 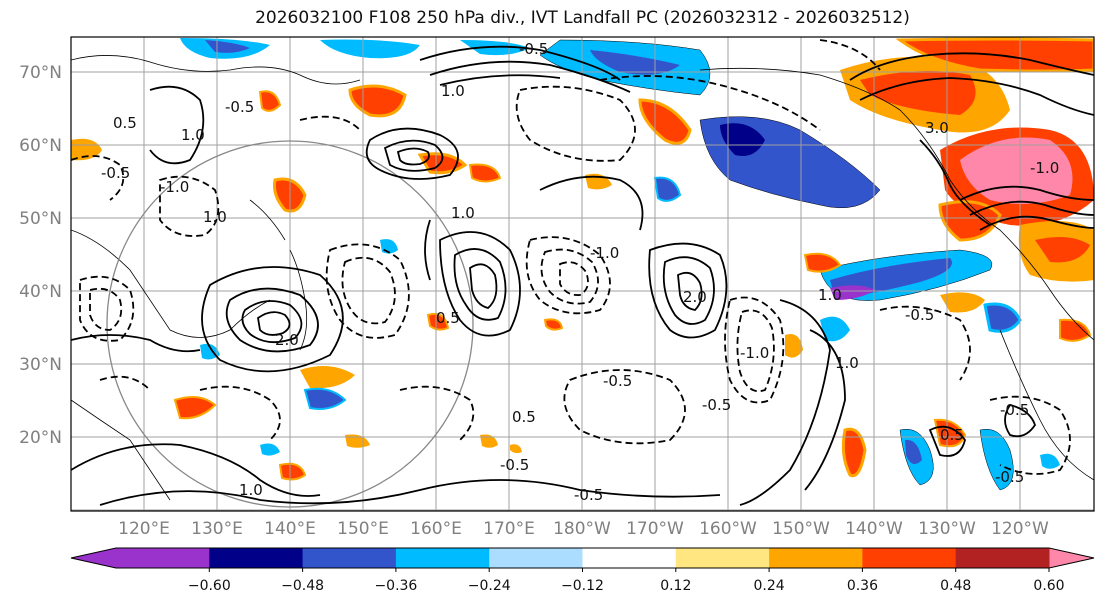 I want to click on lat-label: 30°N, so click(x=40, y=365).